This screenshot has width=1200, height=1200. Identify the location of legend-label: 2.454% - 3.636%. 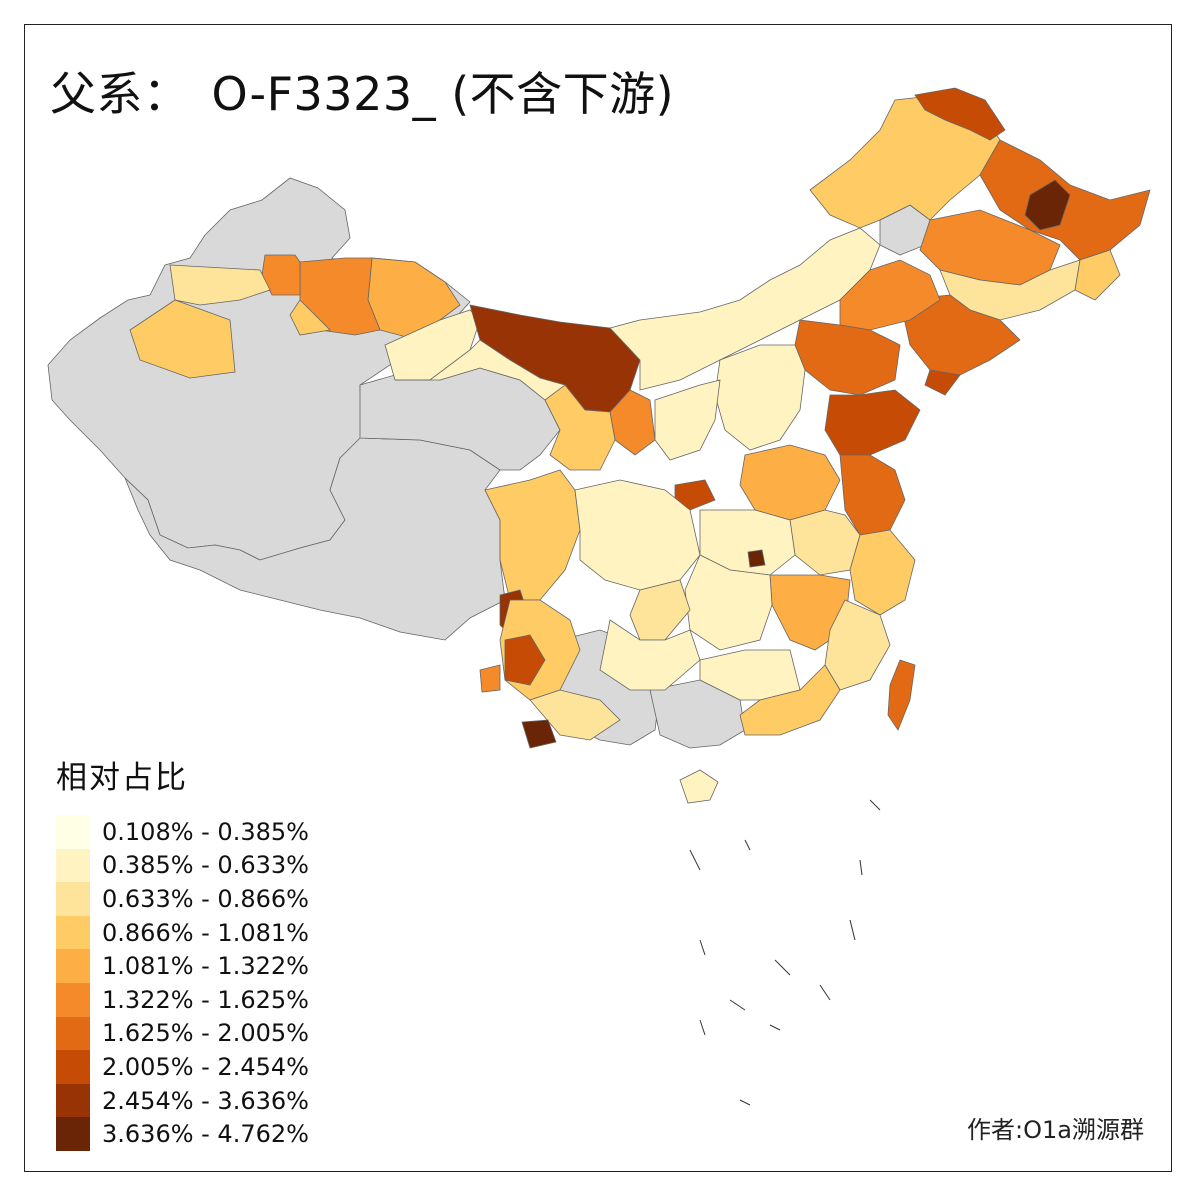
(205, 1100).